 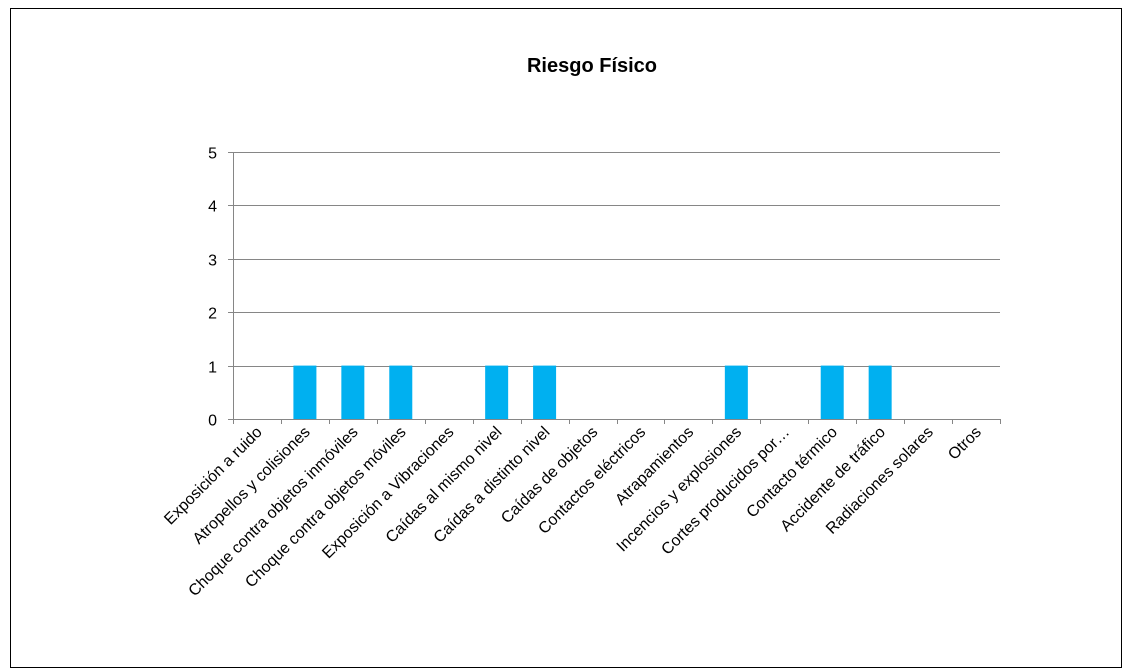 I want to click on bars, so click(x=592, y=392).